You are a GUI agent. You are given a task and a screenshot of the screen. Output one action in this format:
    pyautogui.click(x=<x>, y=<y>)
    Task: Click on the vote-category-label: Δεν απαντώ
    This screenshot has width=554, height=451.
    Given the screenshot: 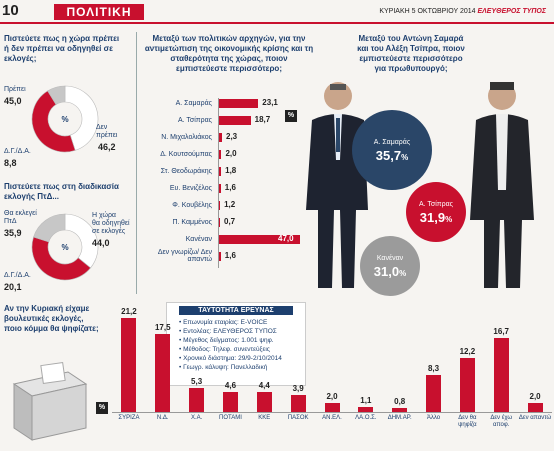 What is the action you would take?
    pyautogui.click(x=535, y=418)
    